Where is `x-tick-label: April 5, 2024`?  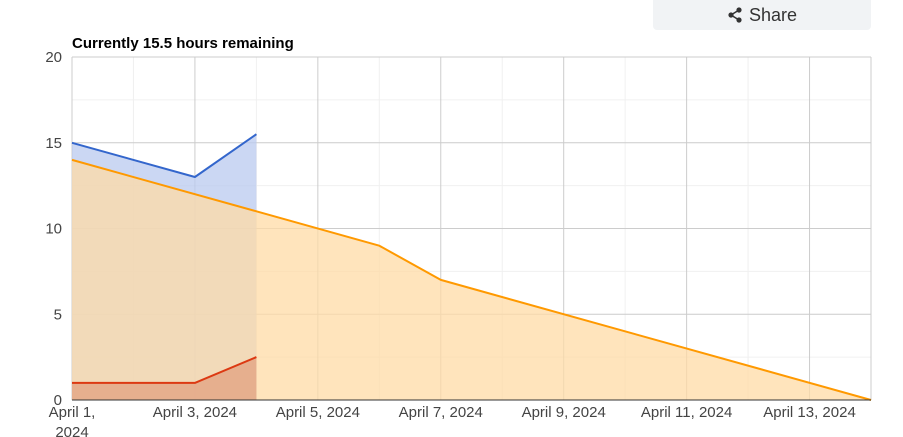 x-tick-label: April 5, 2024 is located at coordinates (318, 412).